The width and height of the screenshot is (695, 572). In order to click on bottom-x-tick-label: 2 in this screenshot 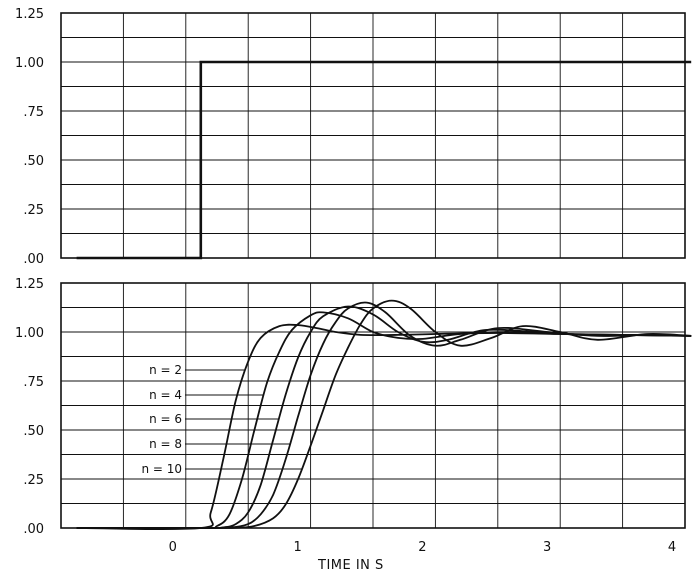, I will do `click(422, 547)`.